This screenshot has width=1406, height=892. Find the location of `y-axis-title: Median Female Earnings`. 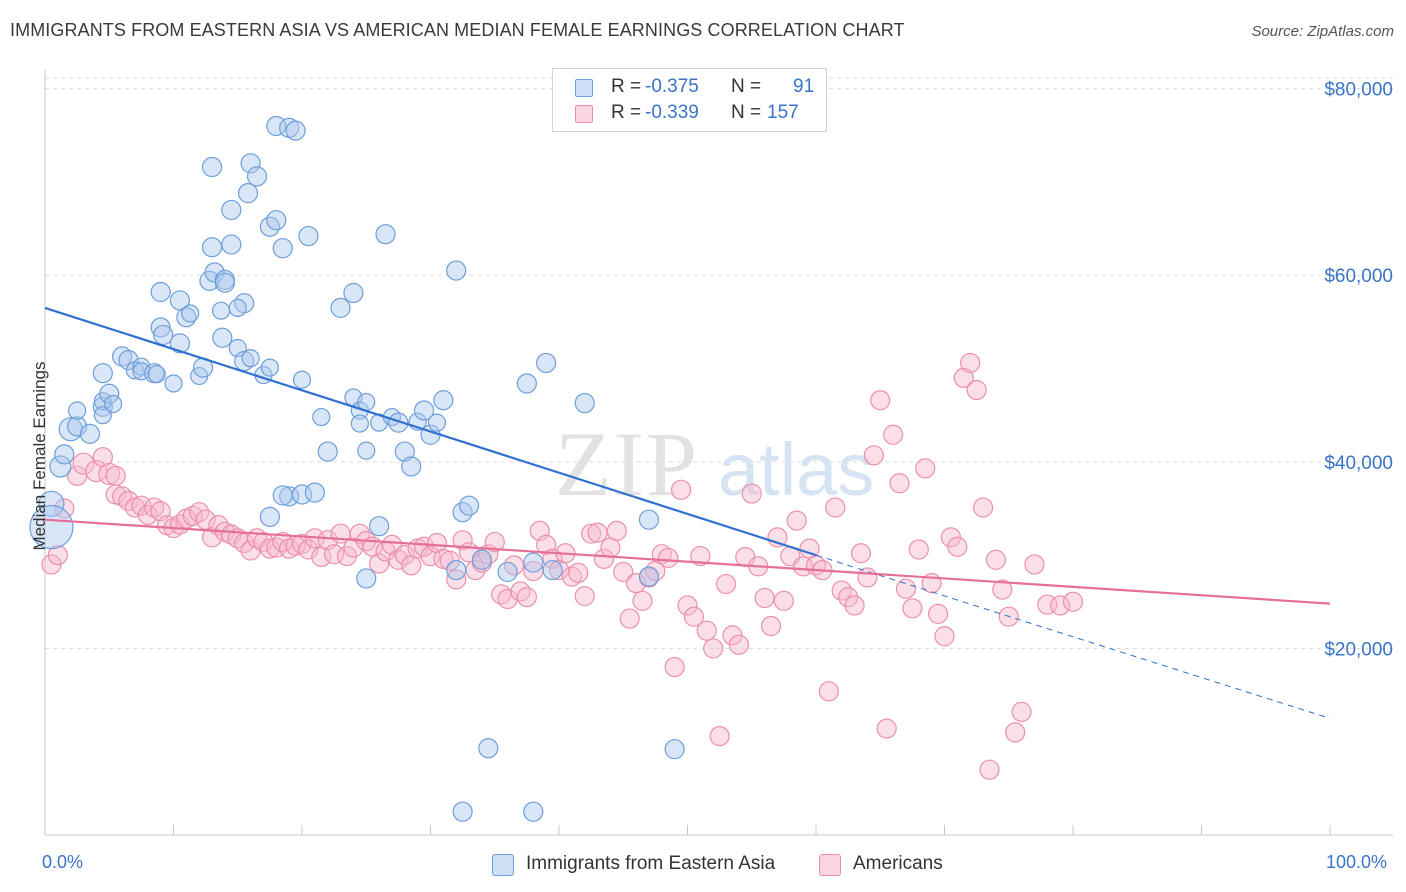

y-axis-title: Median Female Earnings is located at coordinates (39, 456).